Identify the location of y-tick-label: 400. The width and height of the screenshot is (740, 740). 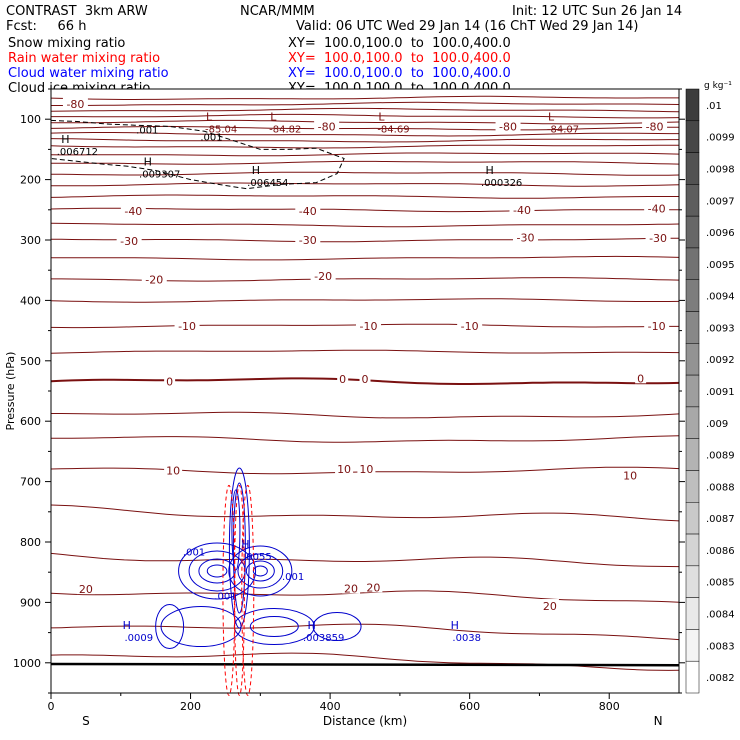
(30, 300).